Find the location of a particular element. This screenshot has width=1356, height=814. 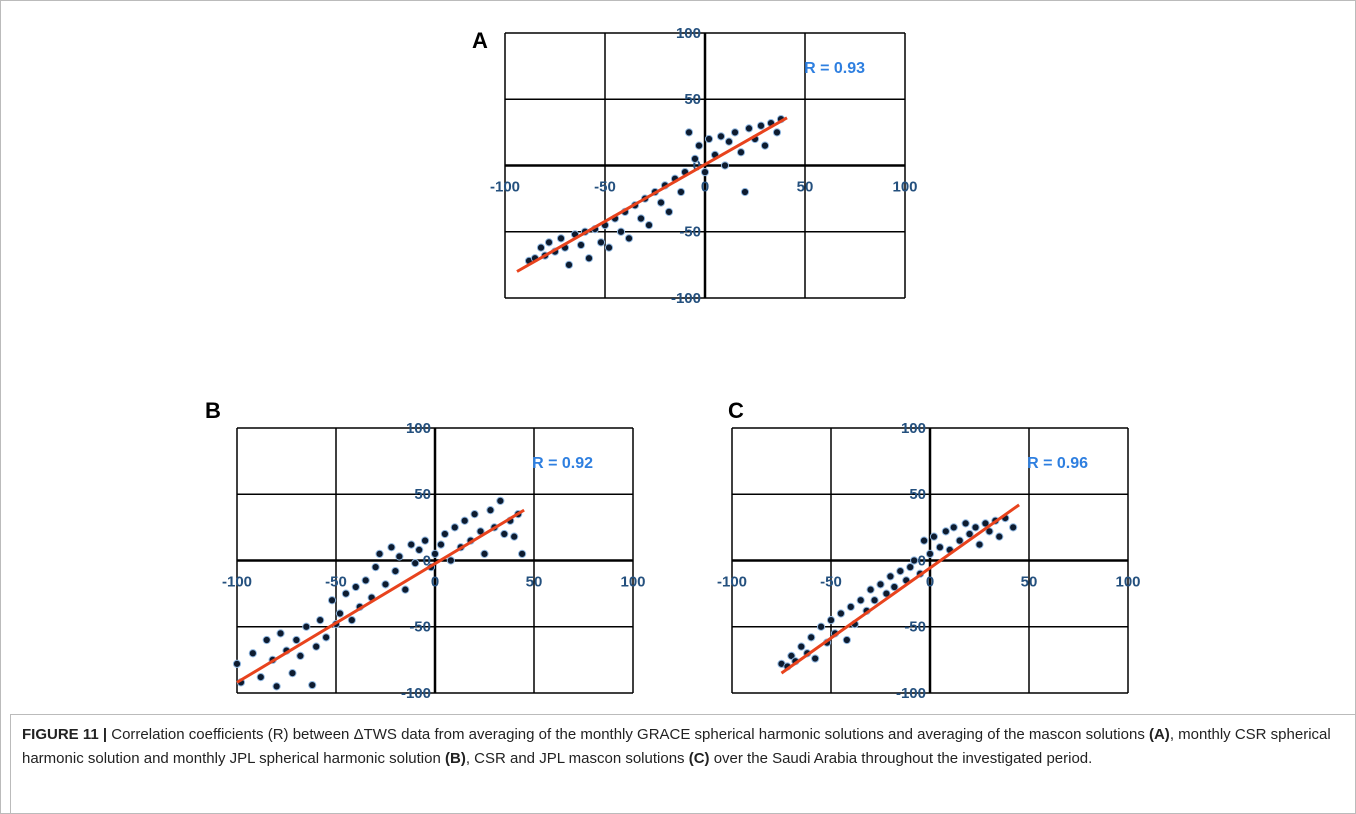

panel-label: C is located at coordinates (736, 410).